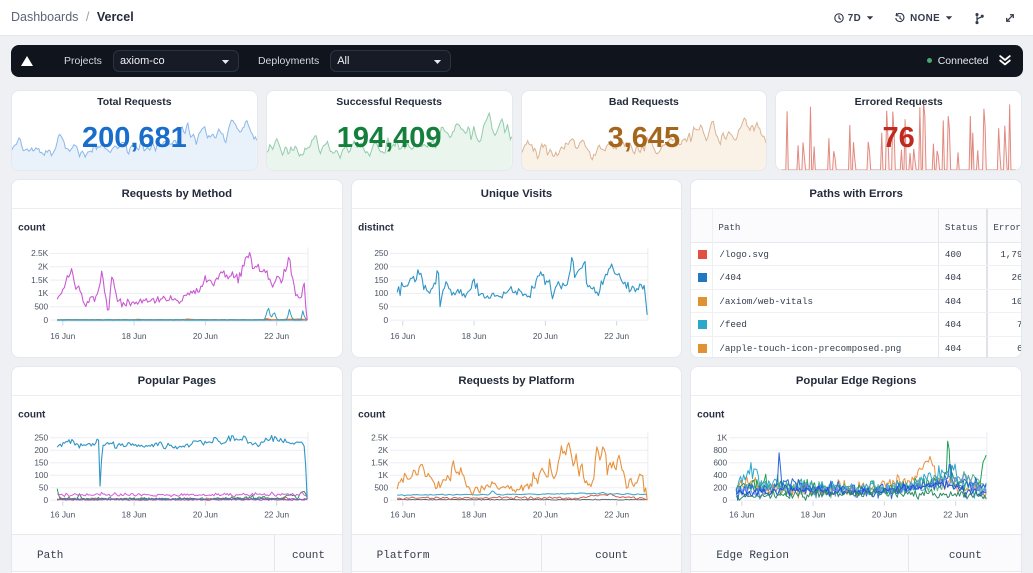 This screenshot has height=573, width=1033. I want to click on svg-text: 600, so click(721, 462).